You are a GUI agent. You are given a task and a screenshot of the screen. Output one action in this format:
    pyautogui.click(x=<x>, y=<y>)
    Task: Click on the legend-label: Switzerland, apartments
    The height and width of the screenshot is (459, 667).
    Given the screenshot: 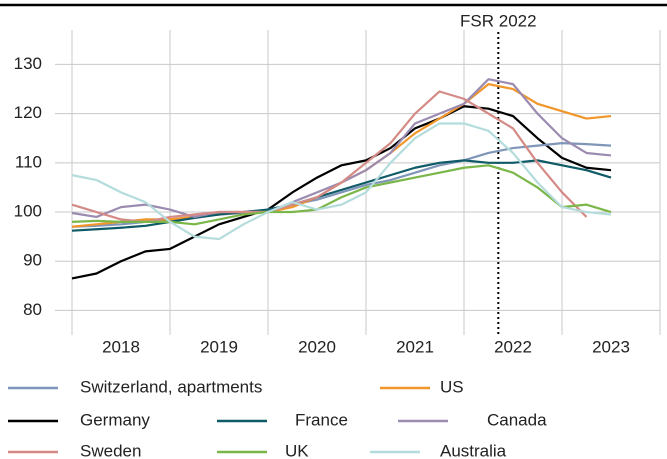 What is the action you would take?
    pyautogui.click(x=171, y=386)
    